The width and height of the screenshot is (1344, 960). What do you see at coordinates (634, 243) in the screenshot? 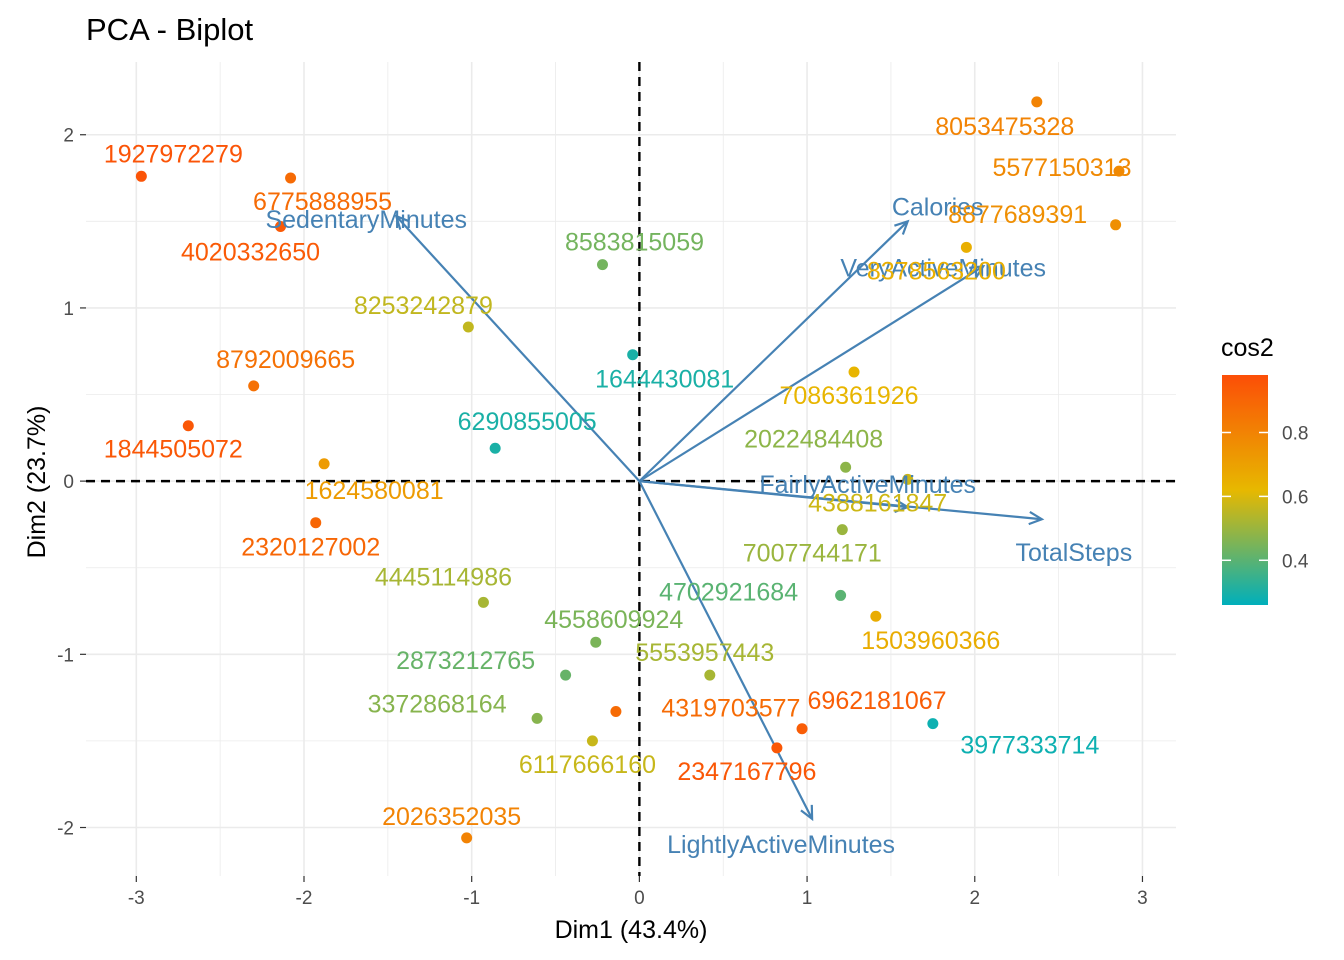
I see `point-label: 8583815059` at bounding box center [634, 243].